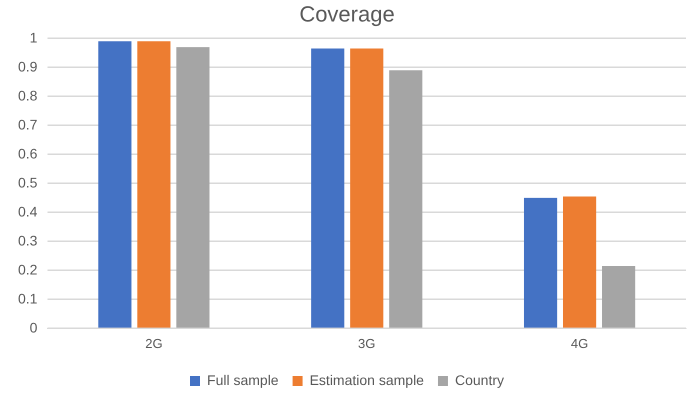 The width and height of the screenshot is (690, 402). Describe the element at coordinates (28, 182) in the screenshot. I see `y-tick-label: 0.5` at that location.